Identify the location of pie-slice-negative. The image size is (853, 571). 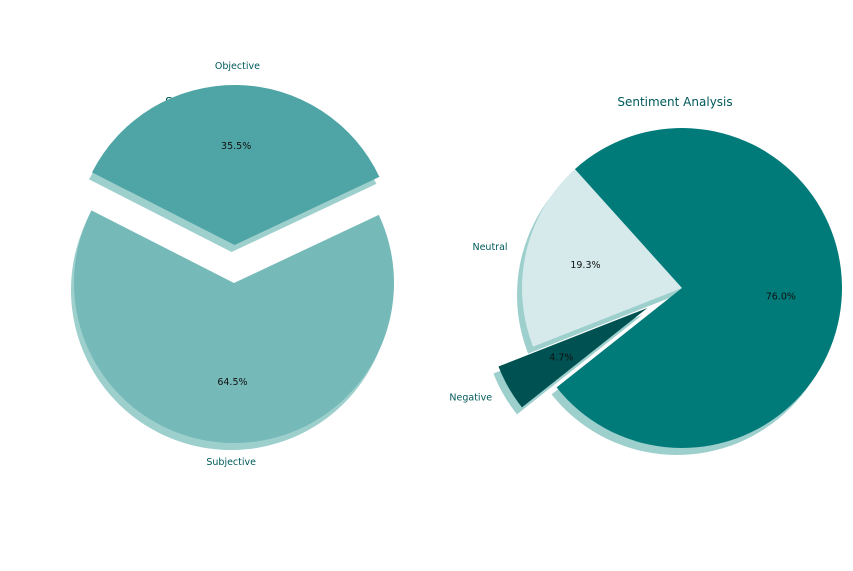
(573, 357).